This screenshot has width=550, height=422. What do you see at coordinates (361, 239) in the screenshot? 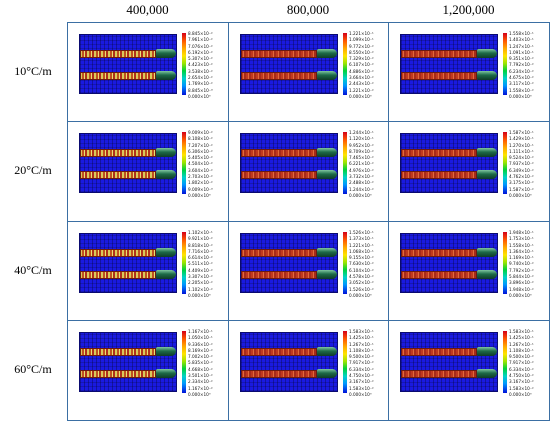
I see `colorbar-tick-label: 1.373×10⁻¹` at bounding box center [361, 239].